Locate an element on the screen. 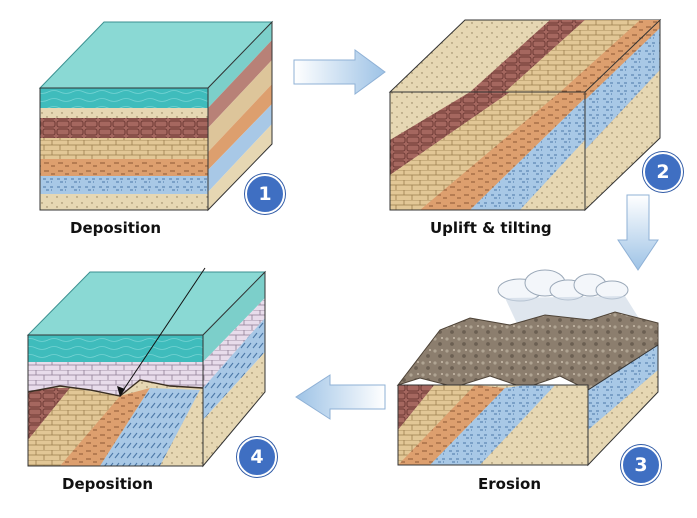 The image size is (697, 518). arrow-right-icon is located at coordinates (339, 72).